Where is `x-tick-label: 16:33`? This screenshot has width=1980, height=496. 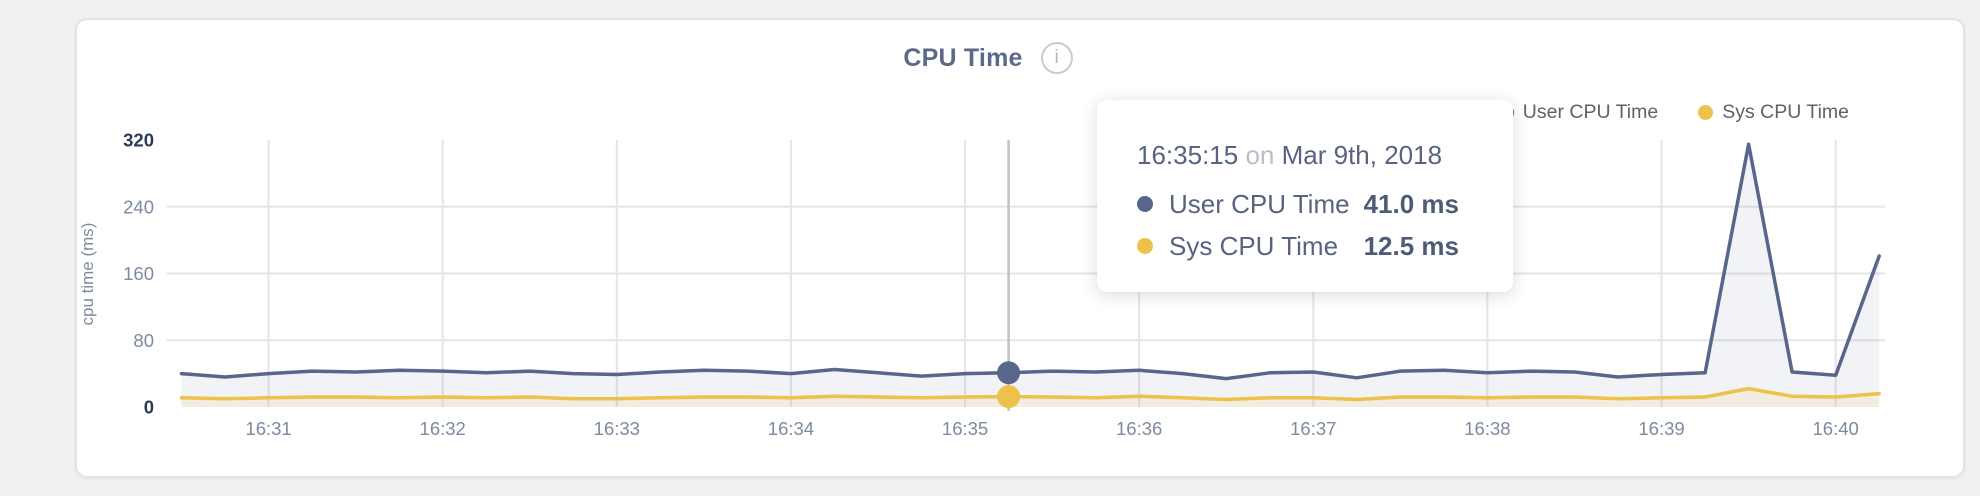 x-tick-label: 16:33 is located at coordinates (617, 428).